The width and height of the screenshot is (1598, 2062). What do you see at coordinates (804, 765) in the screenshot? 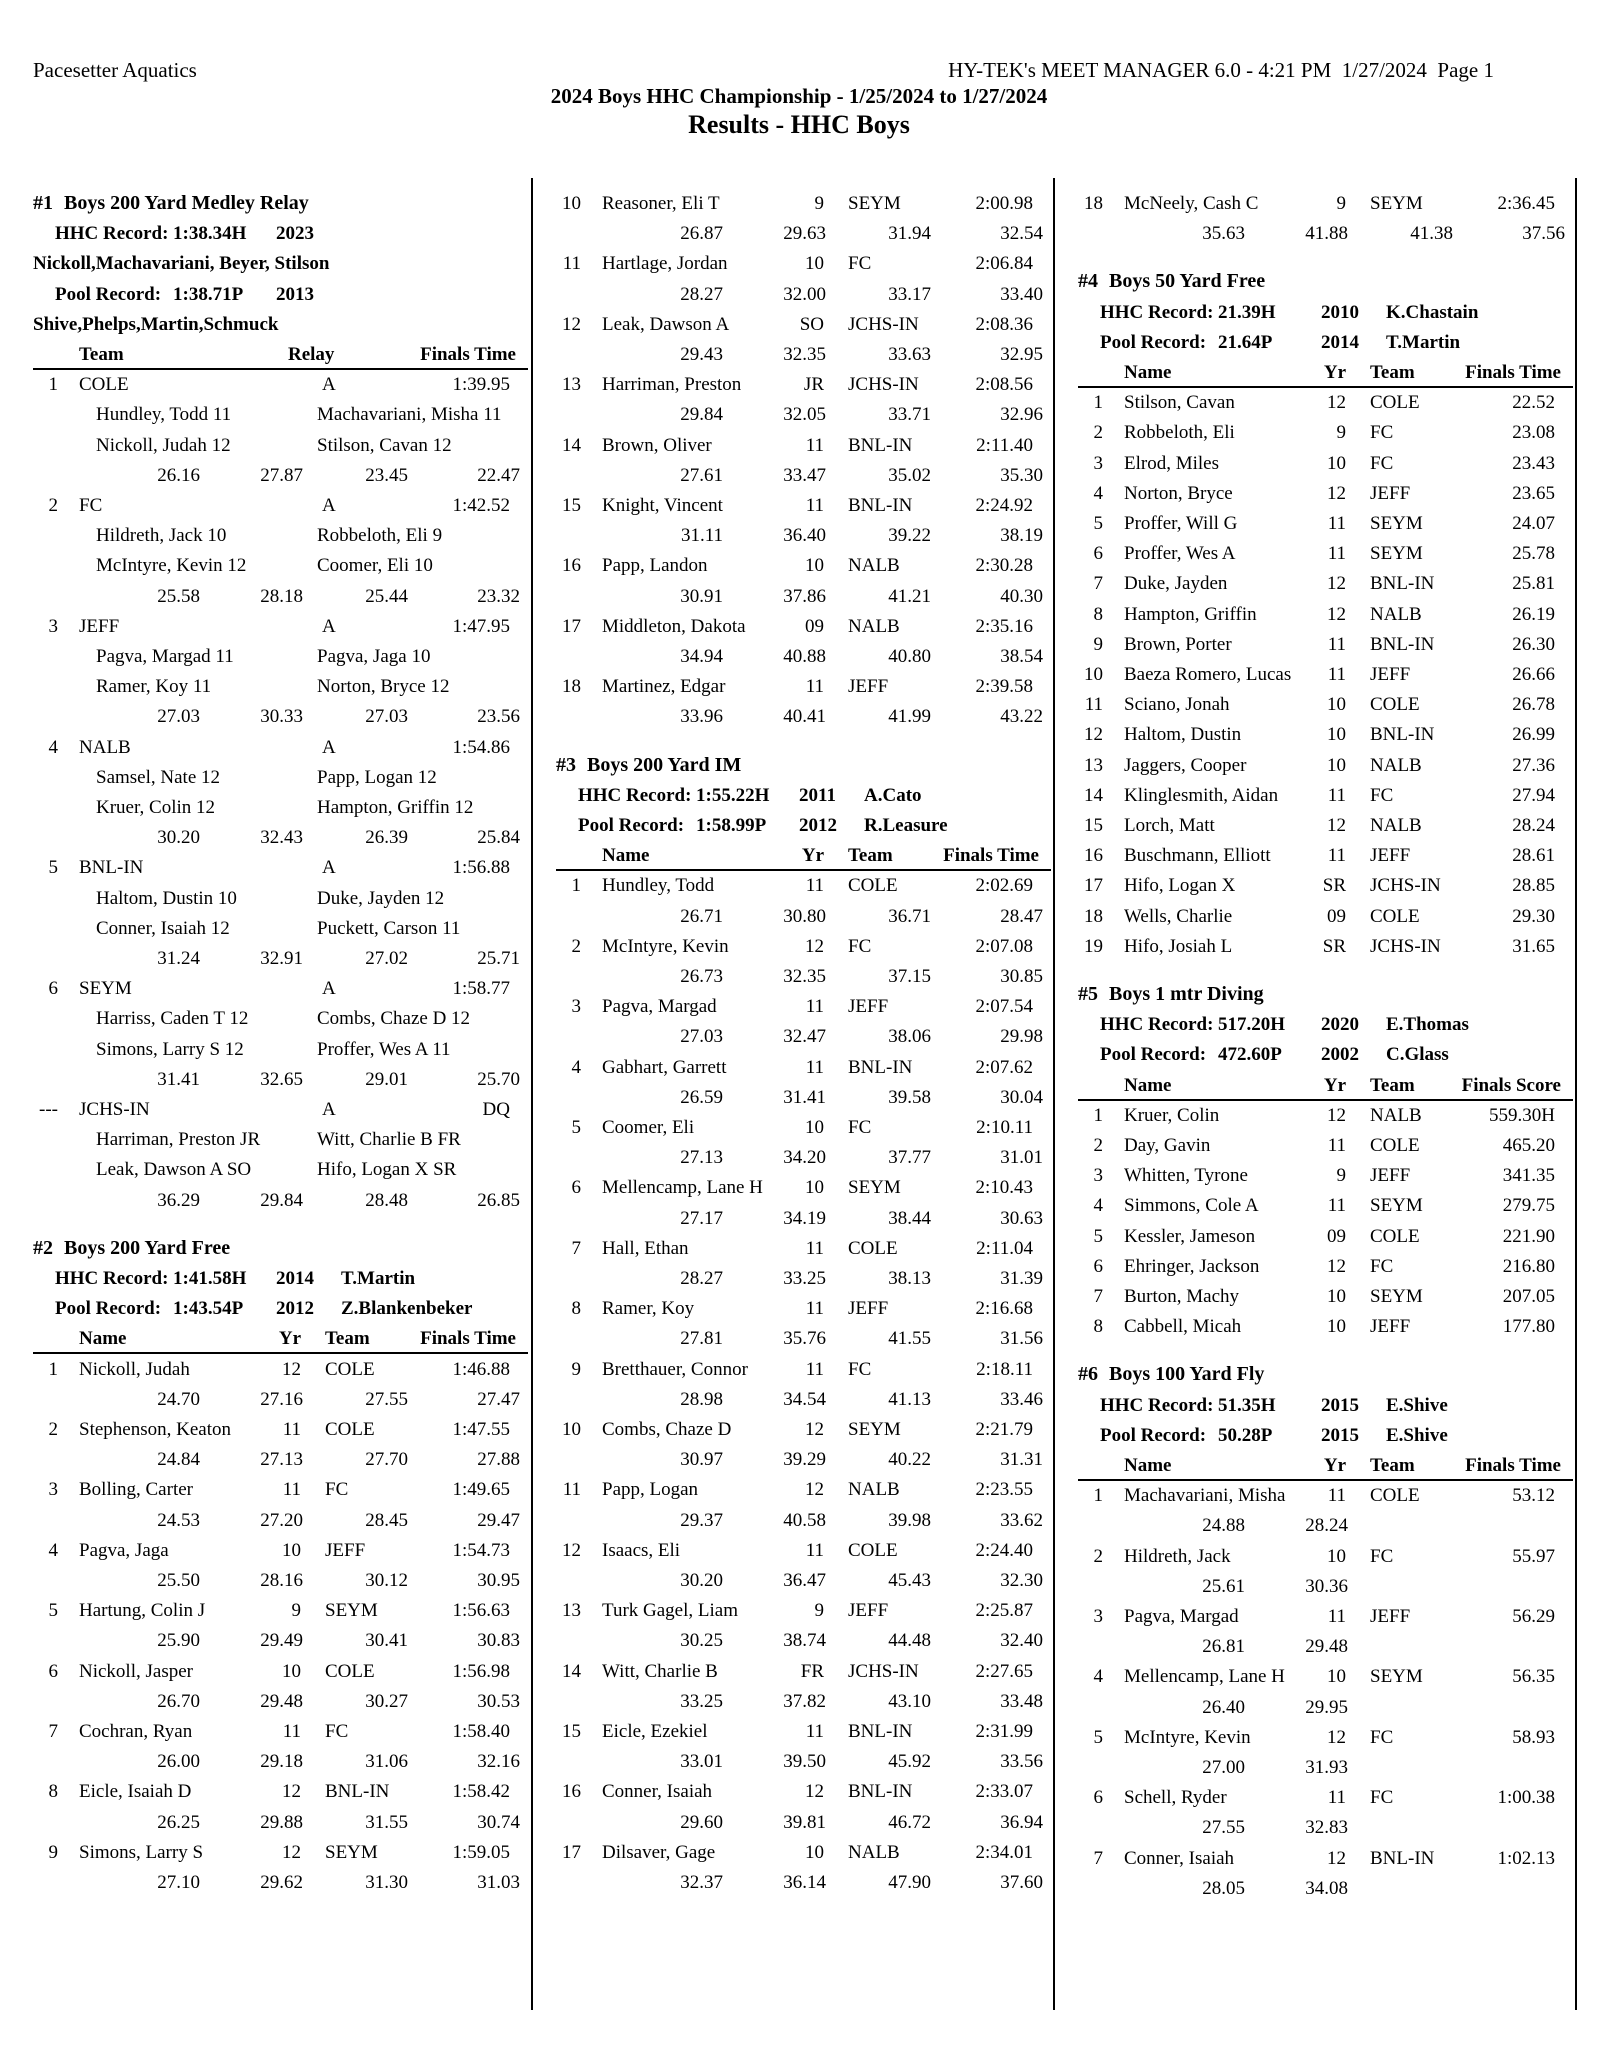
I see `event-title: #3 Boys 200 Yard IM` at bounding box center [804, 765].